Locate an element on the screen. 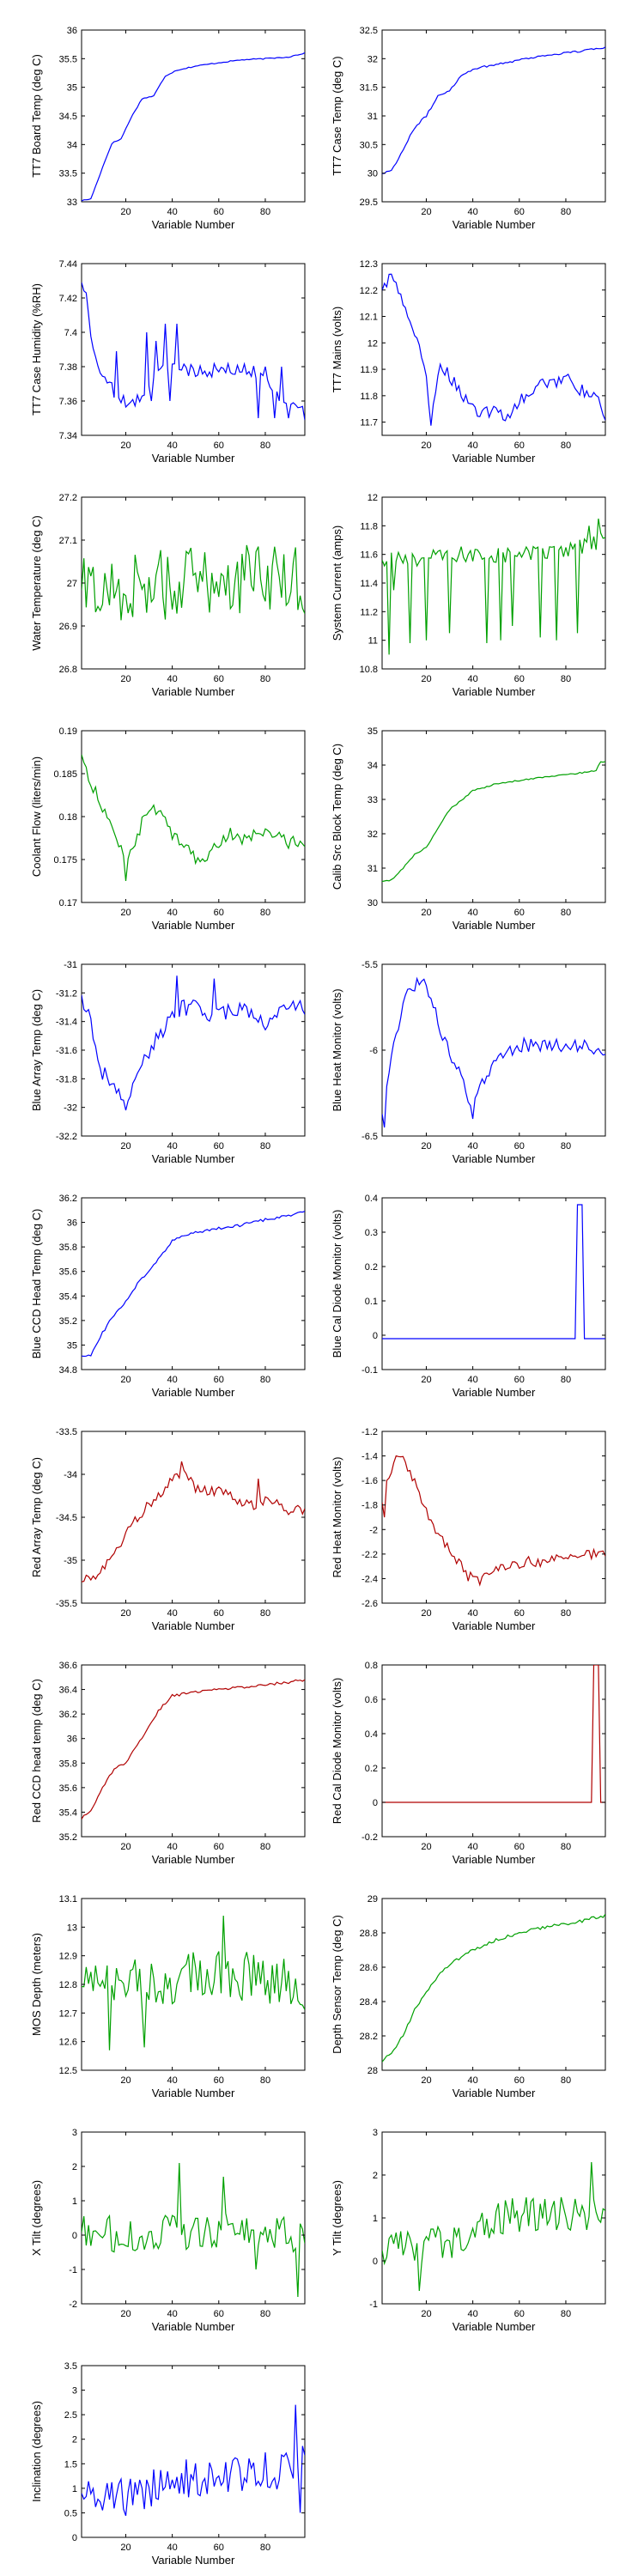 The image size is (644, 2576). chart-tt7-case-humidity-xlabel: Variable Number is located at coordinates (193, 459).